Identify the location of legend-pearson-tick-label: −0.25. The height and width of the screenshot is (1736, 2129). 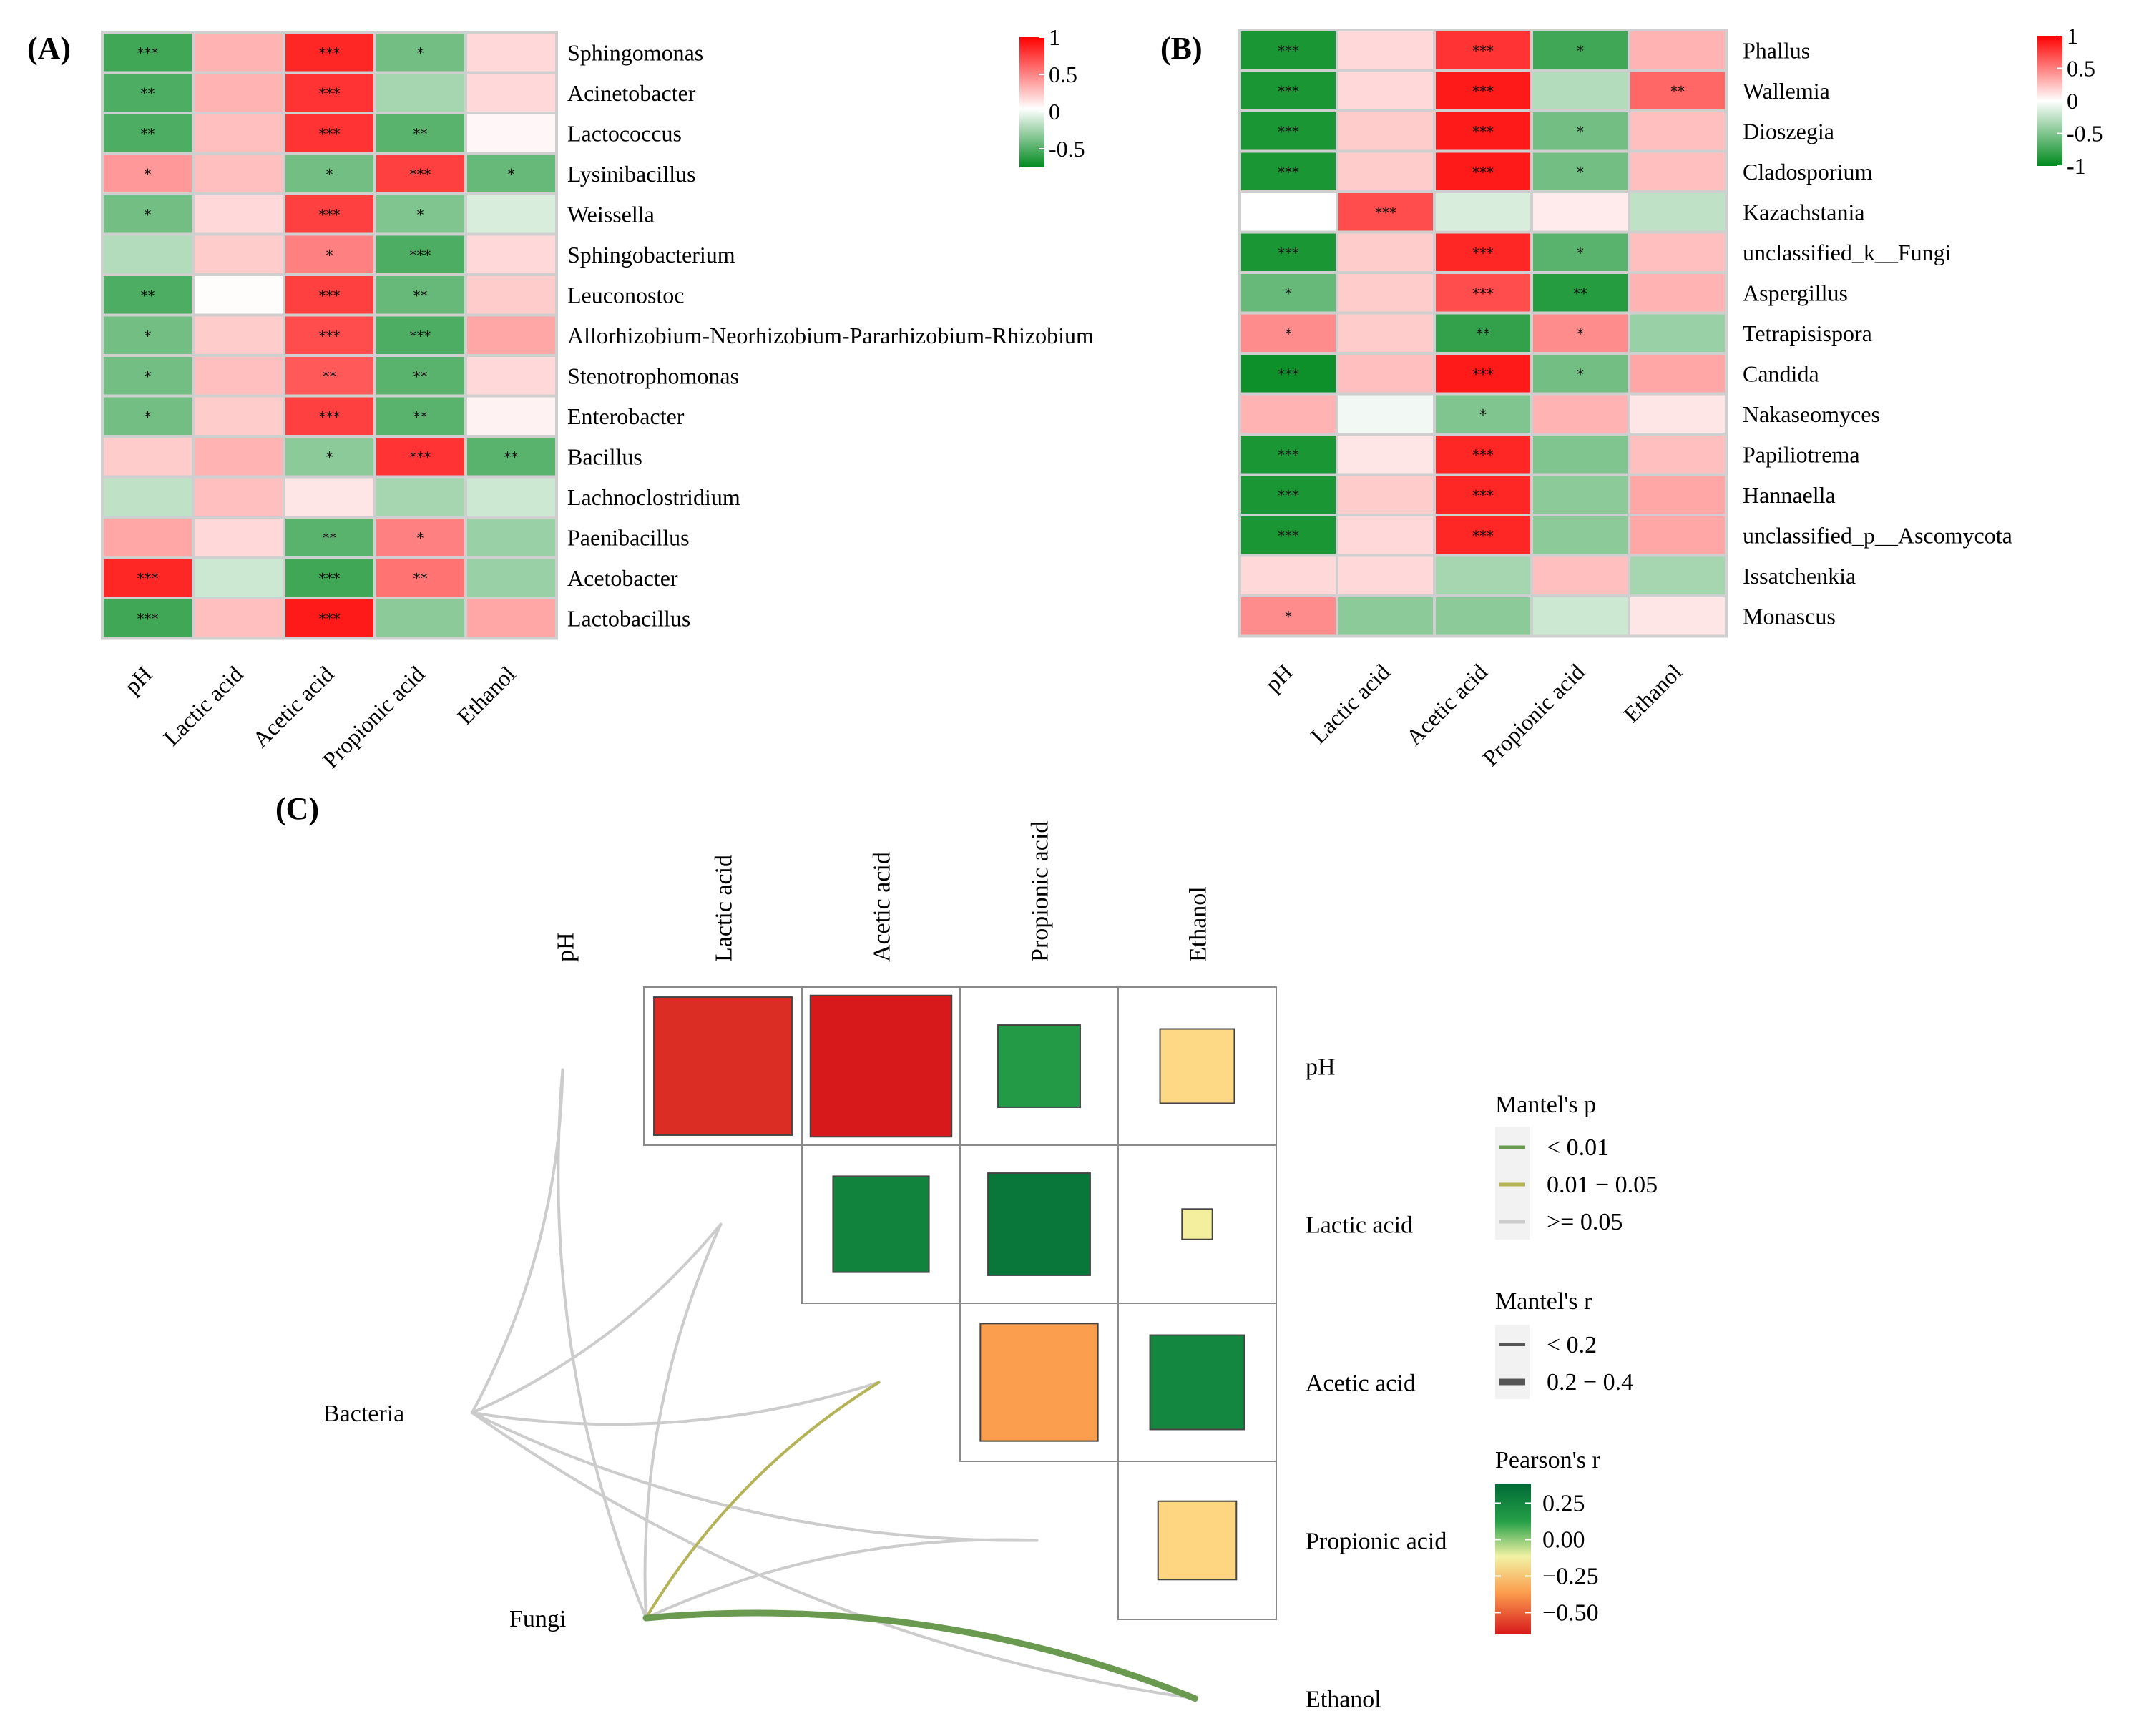
(1570, 1576).